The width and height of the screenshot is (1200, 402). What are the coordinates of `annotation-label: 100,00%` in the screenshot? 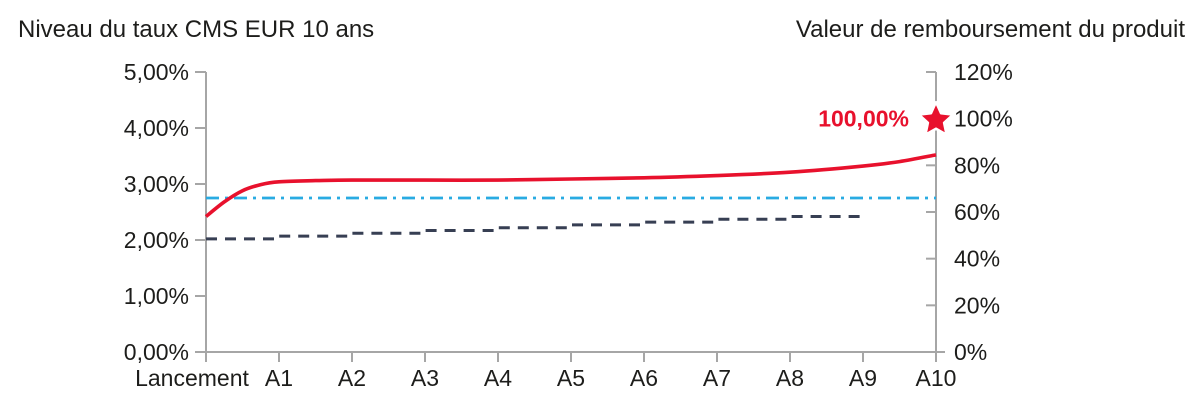 It's located at (863, 119).